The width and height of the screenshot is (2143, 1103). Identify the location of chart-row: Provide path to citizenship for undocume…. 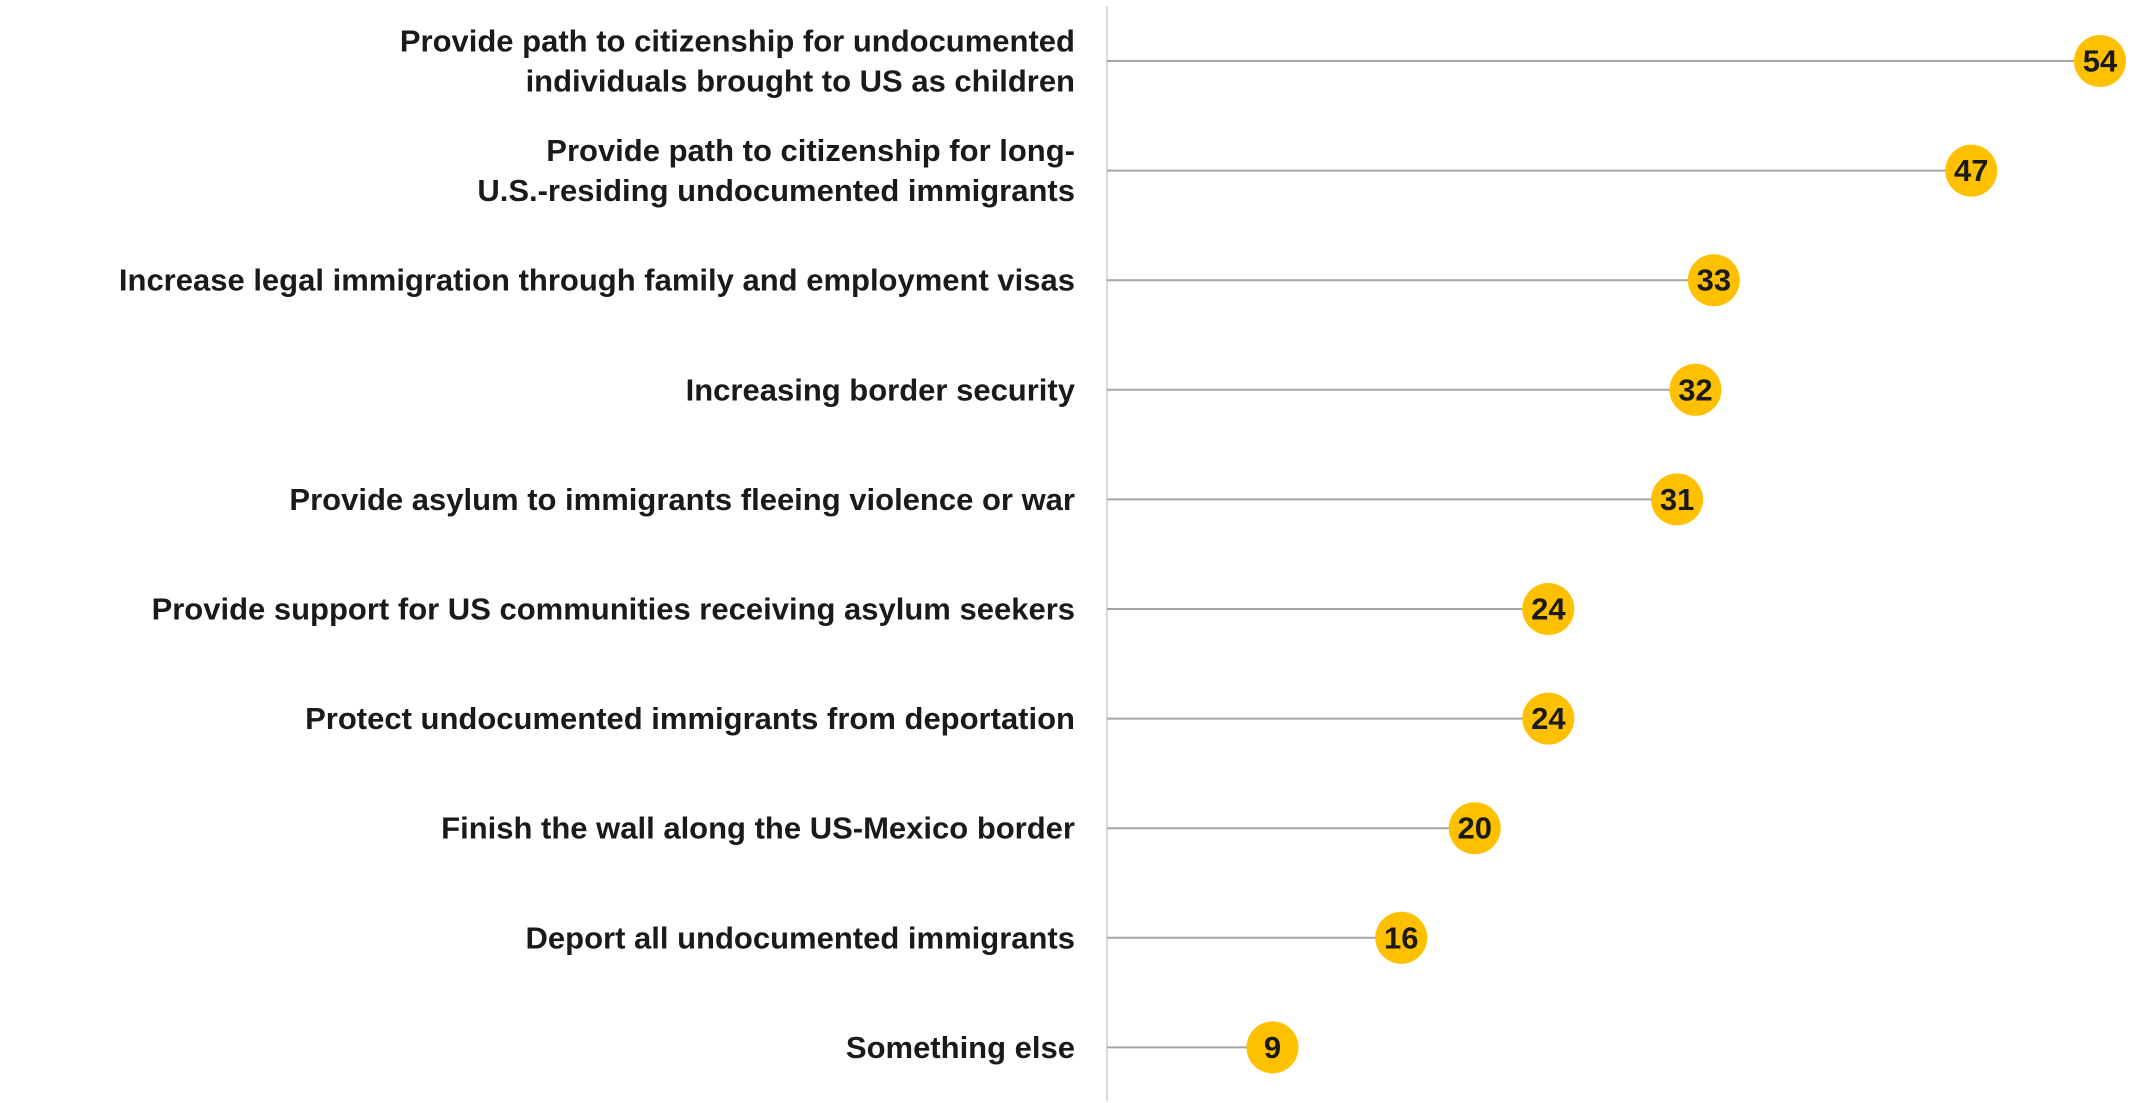
(1263, 61).